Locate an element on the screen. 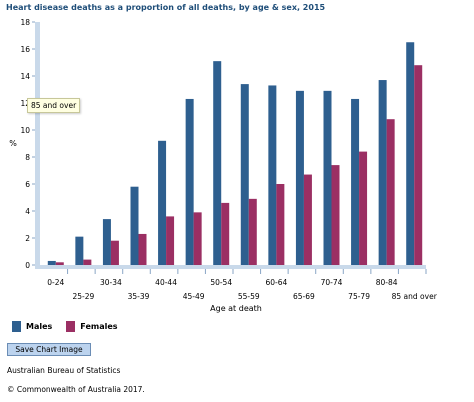 This screenshot has width=474, height=402. x-tick-label: 40-44 is located at coordinates (166, 282).